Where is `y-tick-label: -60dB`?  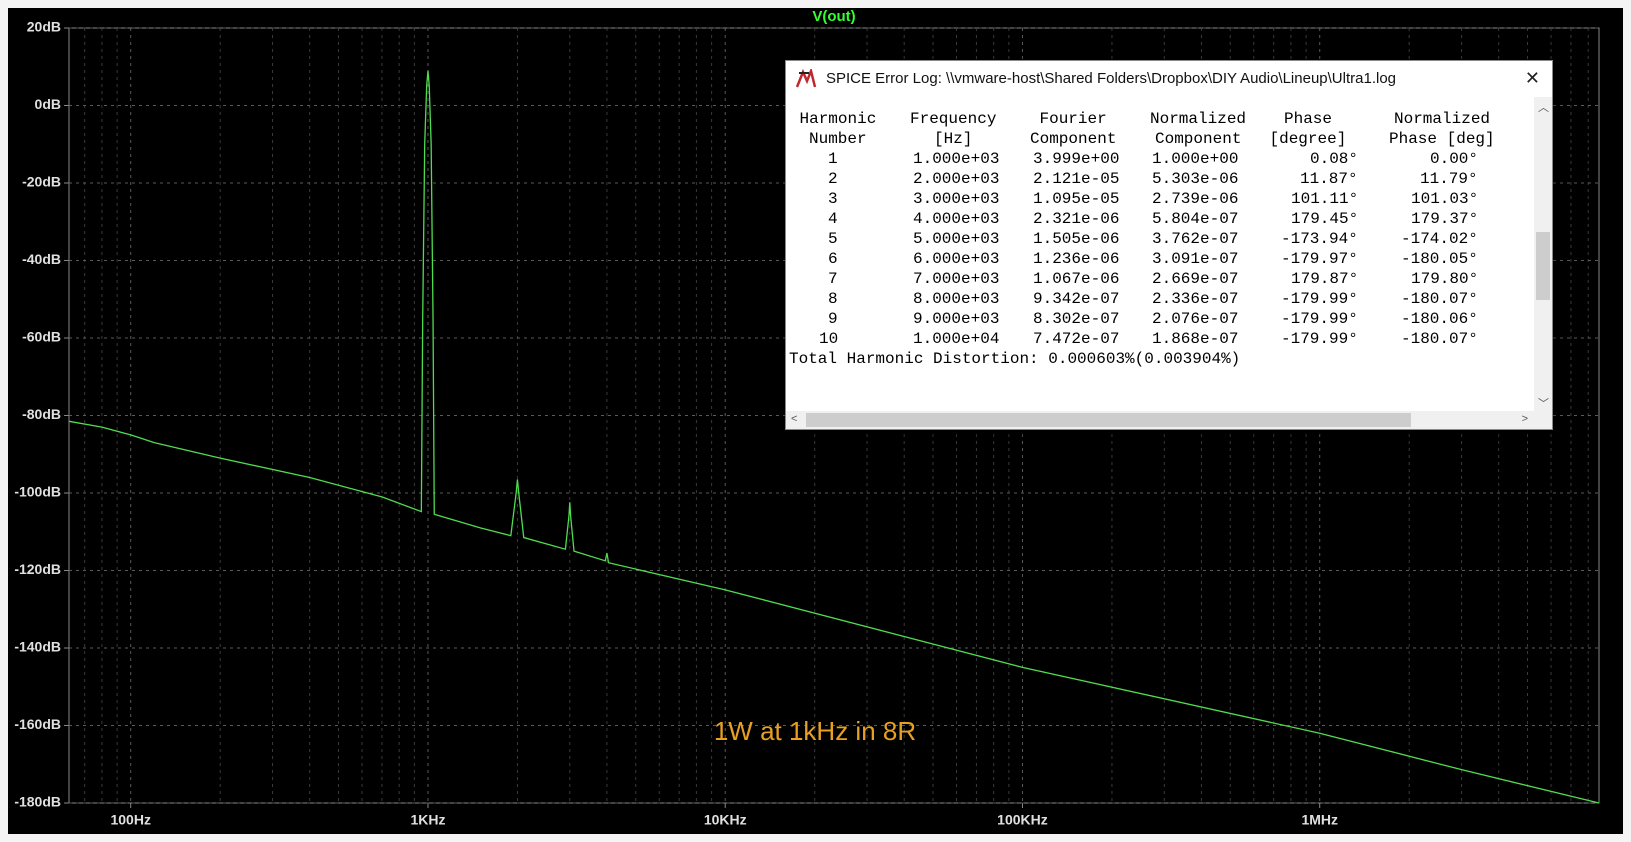 y-tick-label: -60dB is located at coordinates (41, 337).